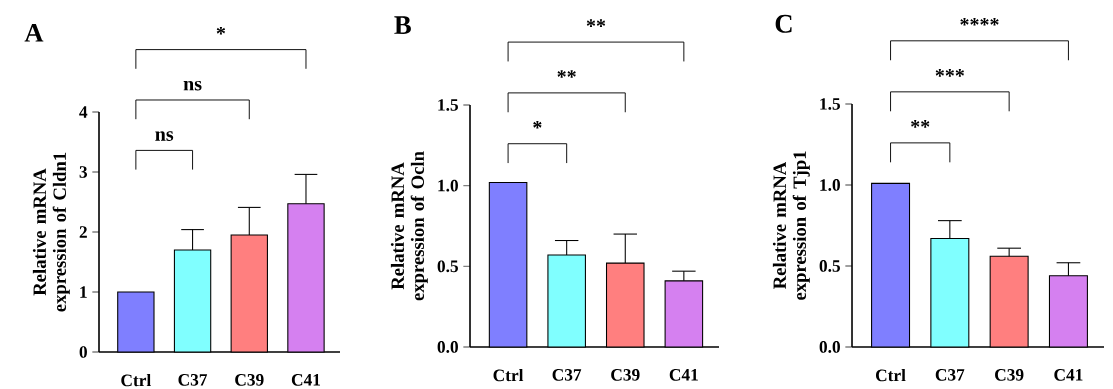 This screenshot has width=1113, height=389. Describe the element at coordinates (783, 23) in the screenshot. I see `chart-title: C` at that location.